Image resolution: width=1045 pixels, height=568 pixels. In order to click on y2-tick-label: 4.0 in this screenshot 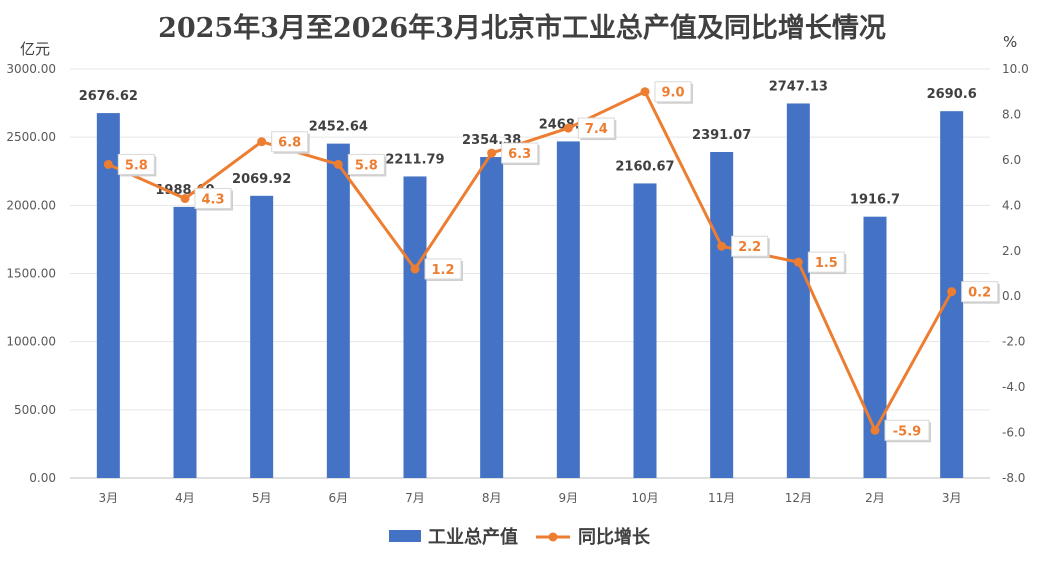, I will do `click(1011, 205)`.